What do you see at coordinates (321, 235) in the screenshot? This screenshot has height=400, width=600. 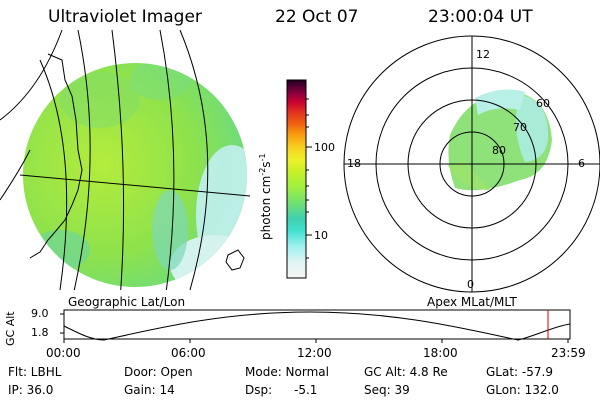 I see `colorbar-tick-10: 10` at bounding box center [321, 235].